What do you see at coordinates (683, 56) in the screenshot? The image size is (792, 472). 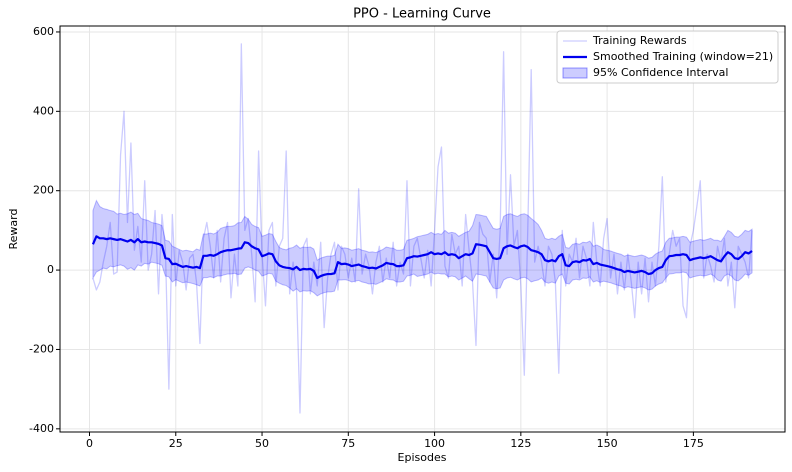 I see `legend-label: Smoothed Training (window=21)` at bounding box center [683, 56].